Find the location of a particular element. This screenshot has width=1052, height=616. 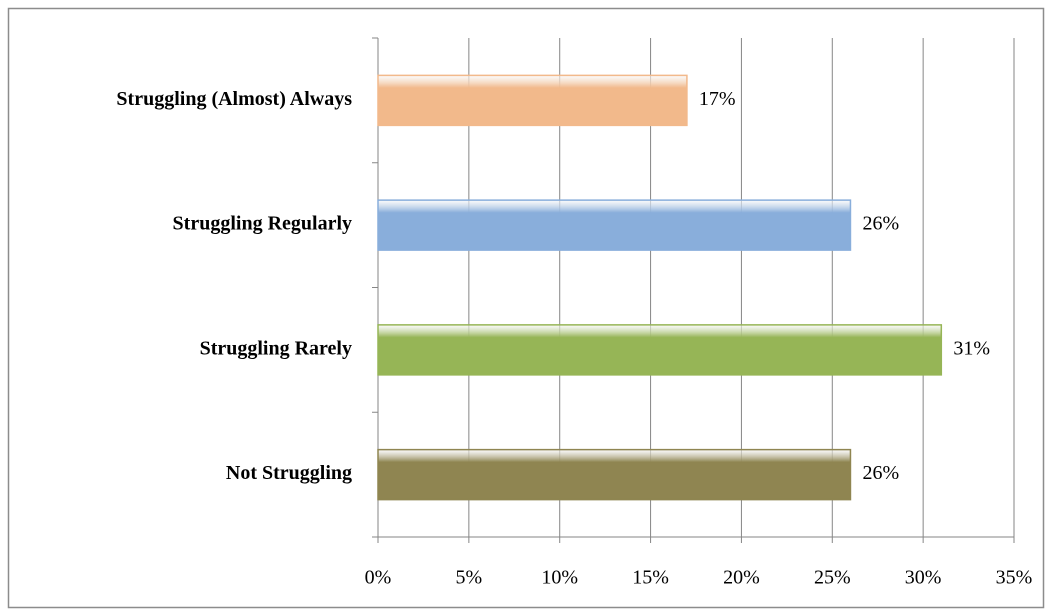

x-tick-label: 10% is located at coordinates (559, 578).